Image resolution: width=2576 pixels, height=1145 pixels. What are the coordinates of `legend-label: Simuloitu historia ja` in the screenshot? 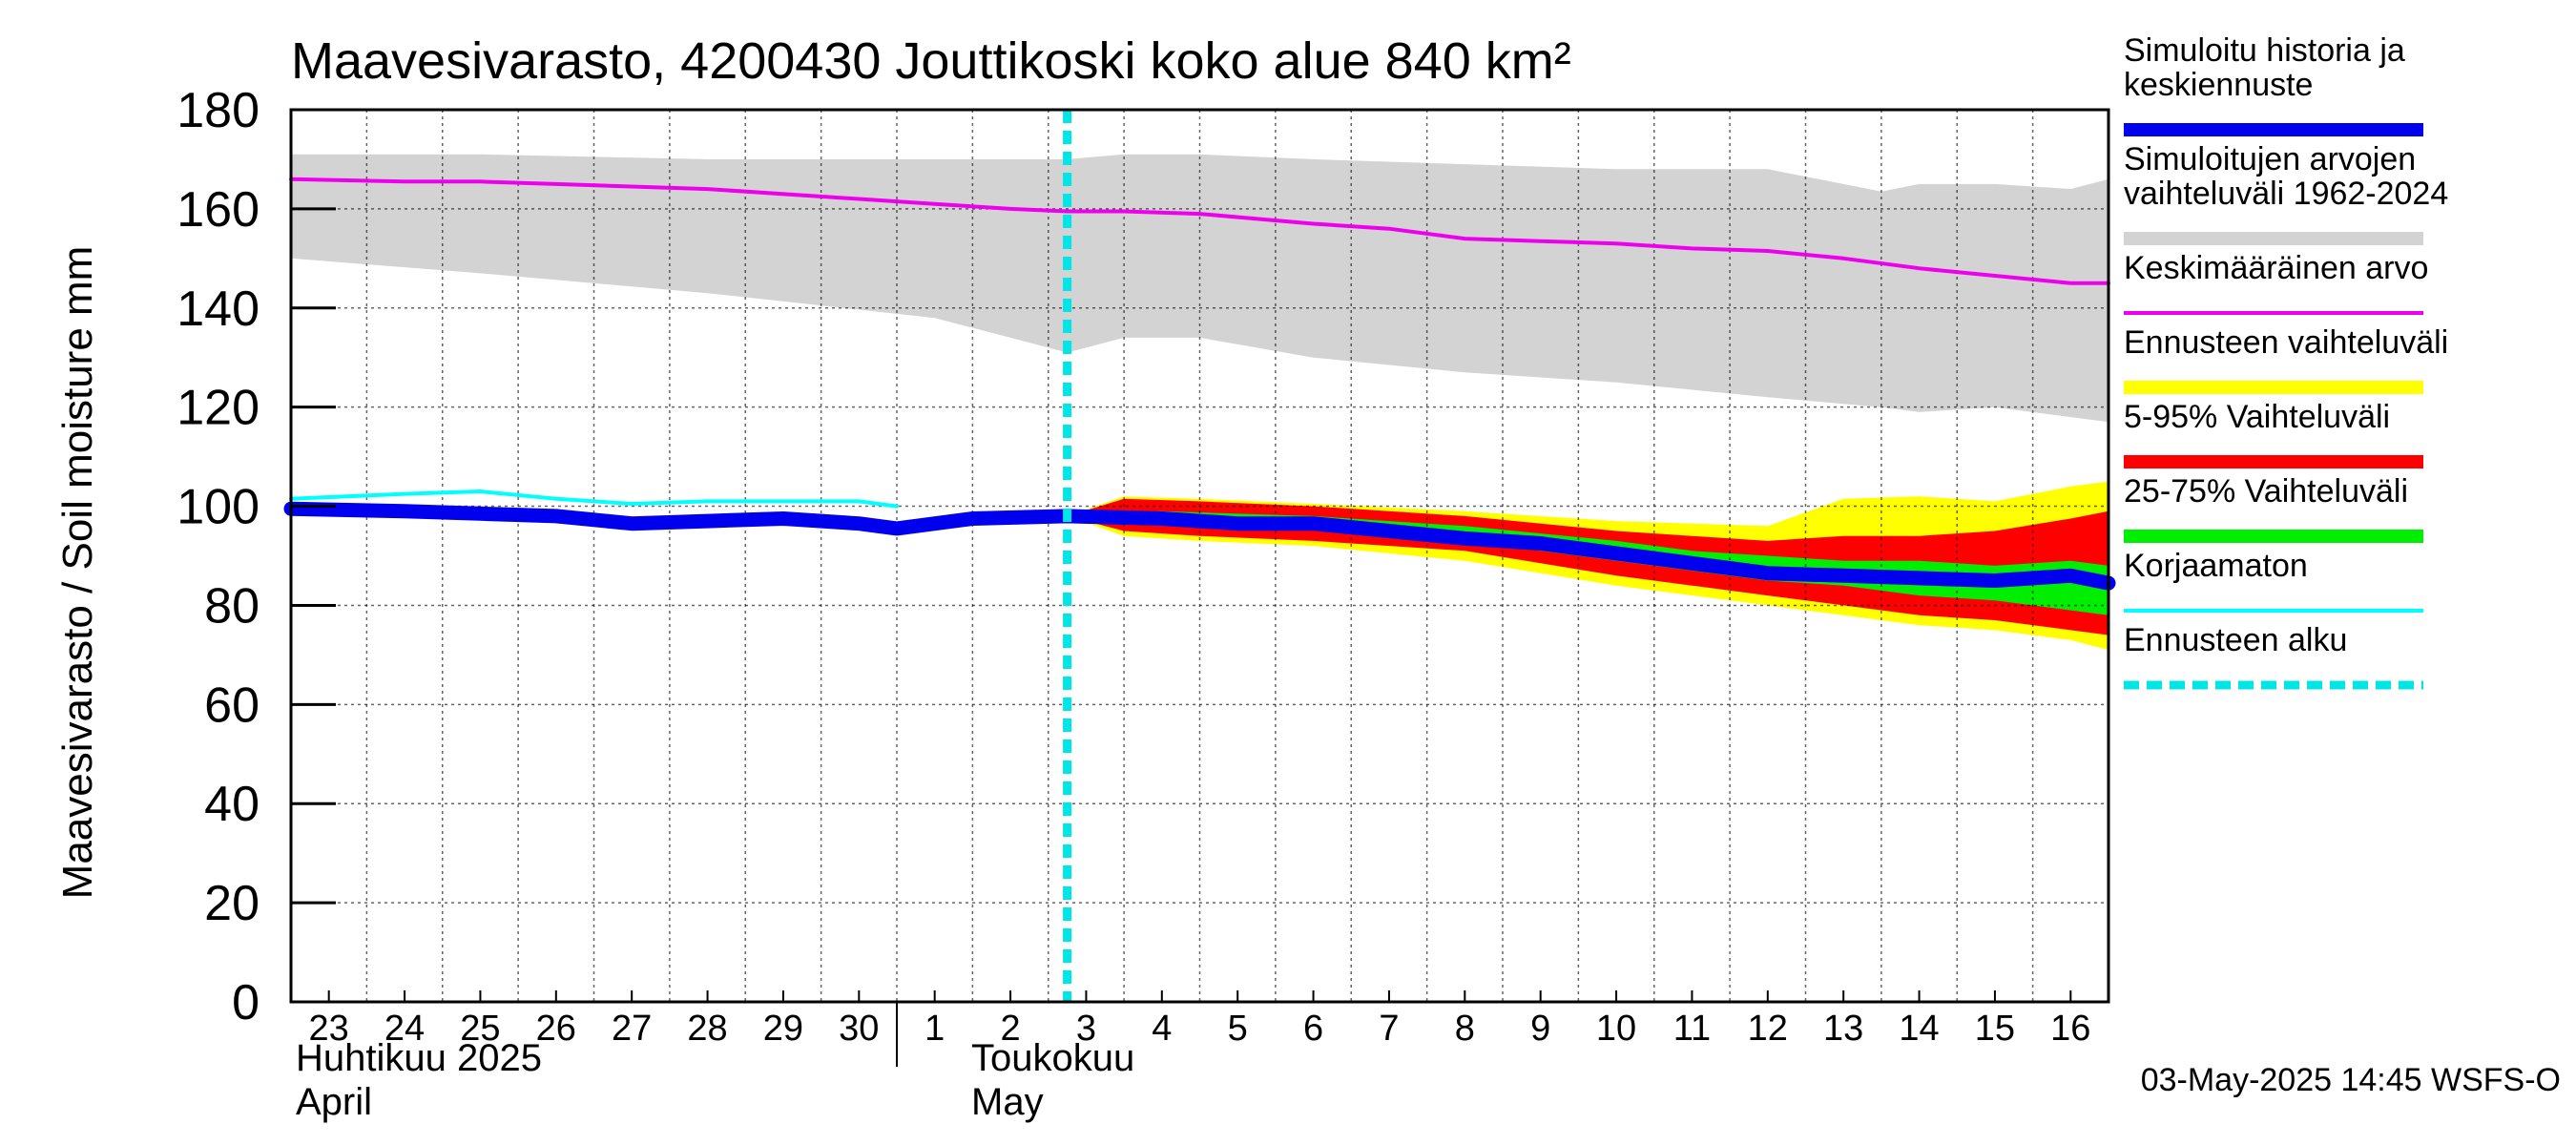 It's located at (2264, 50).